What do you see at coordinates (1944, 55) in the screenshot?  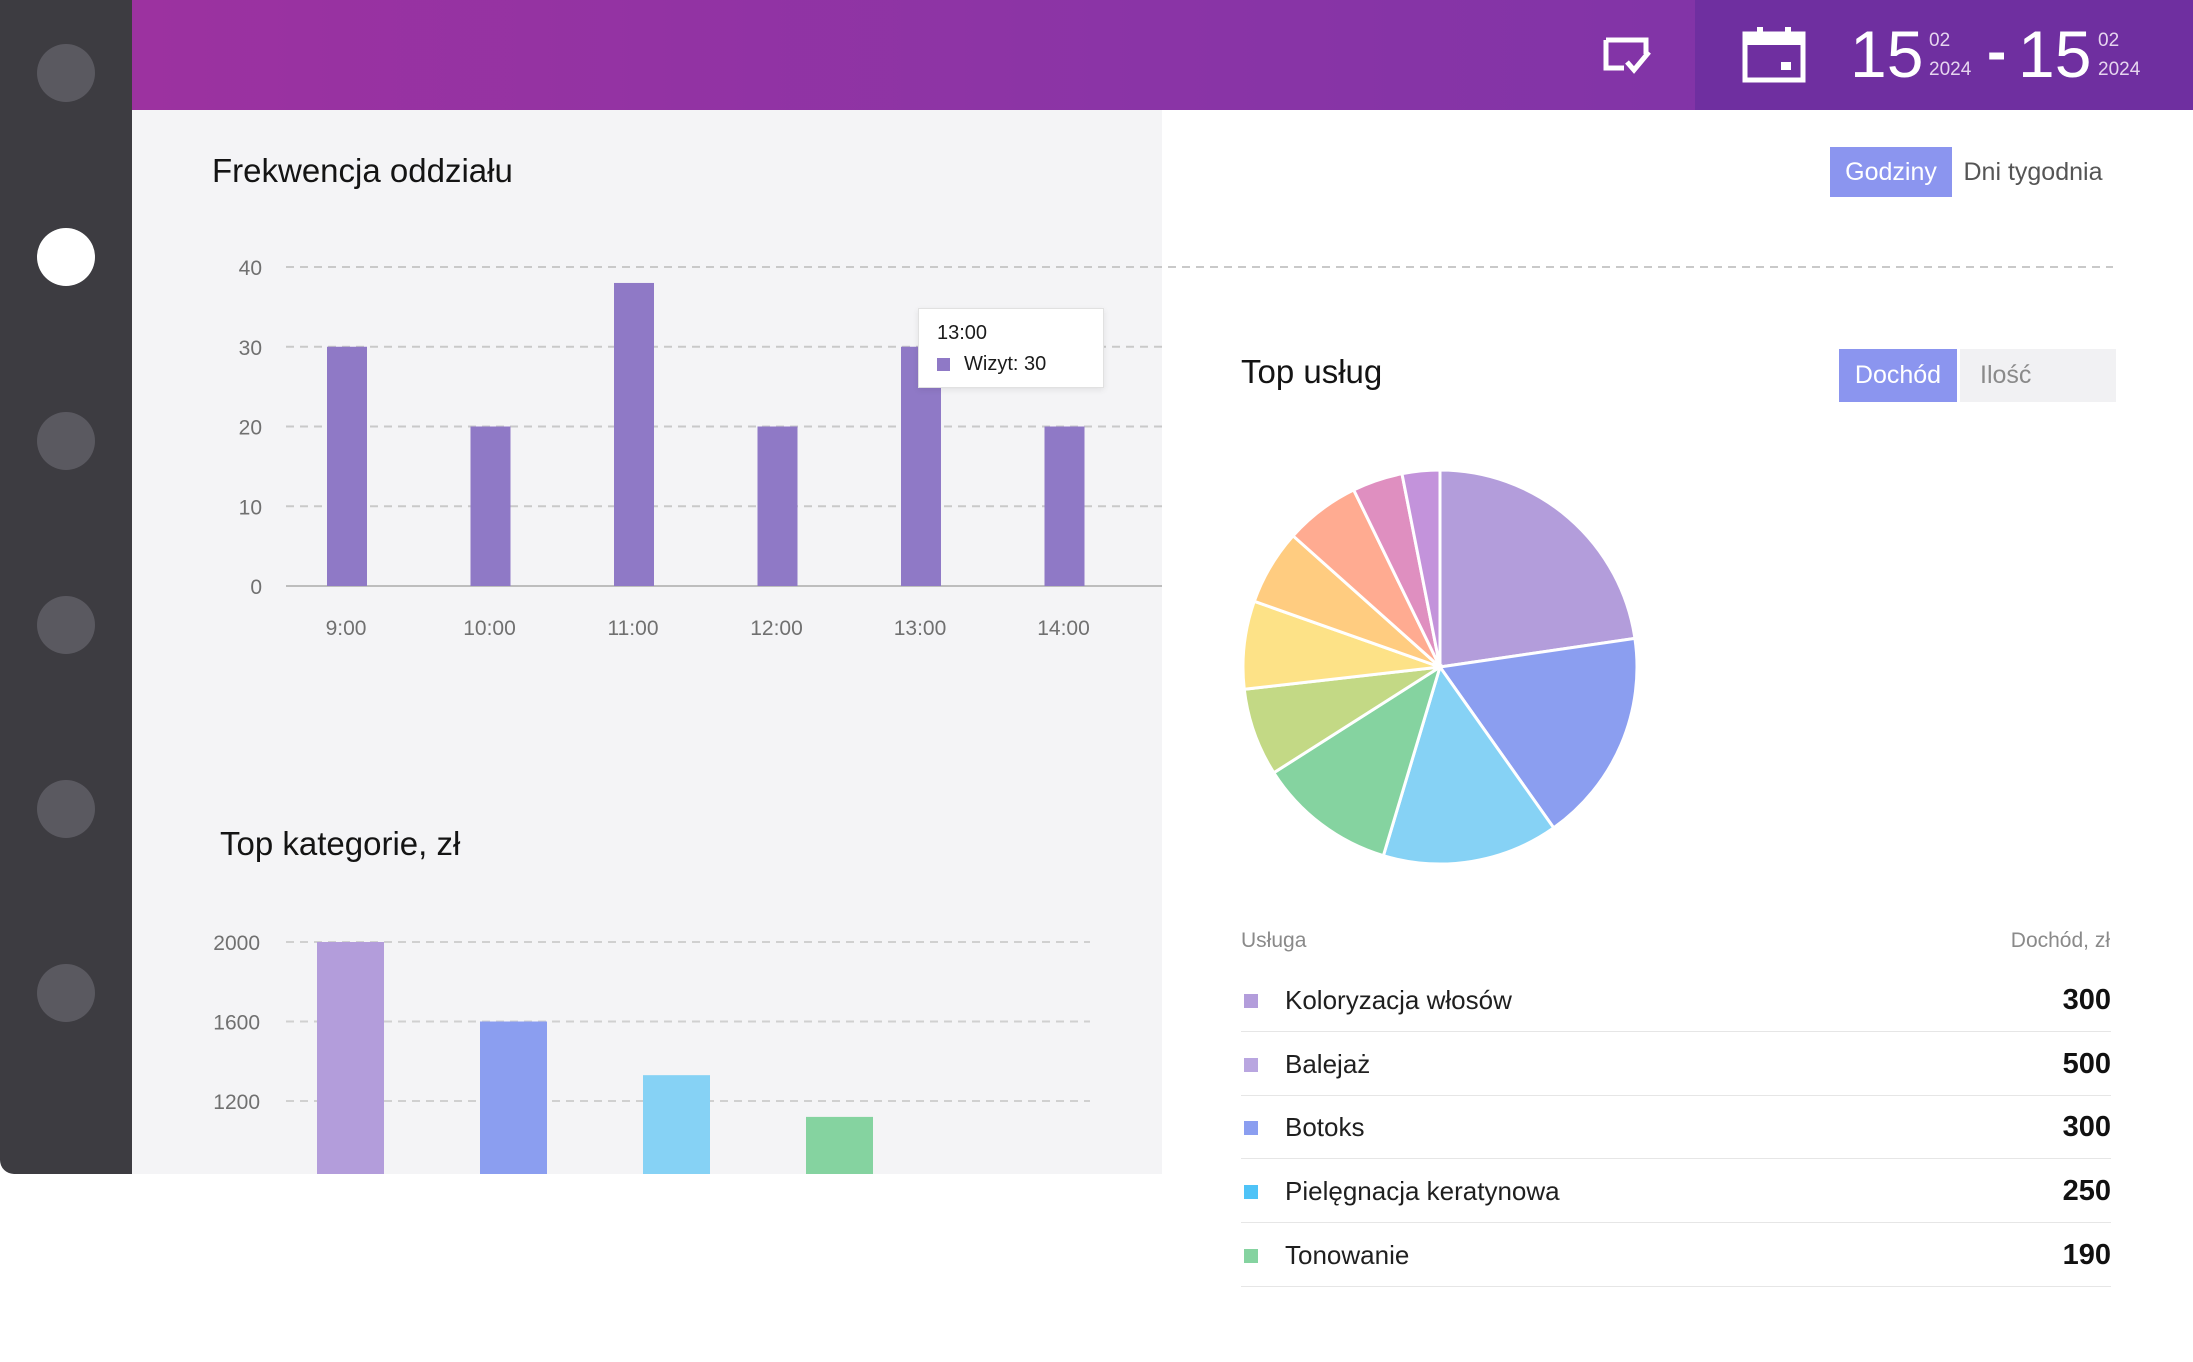 I see `date-range-box` at bounding box center [1944, 55].